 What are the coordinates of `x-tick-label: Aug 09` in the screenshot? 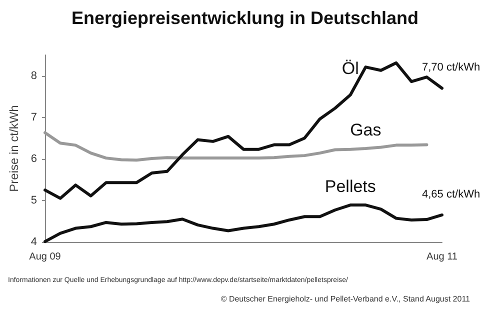 It's located at (45, 257).